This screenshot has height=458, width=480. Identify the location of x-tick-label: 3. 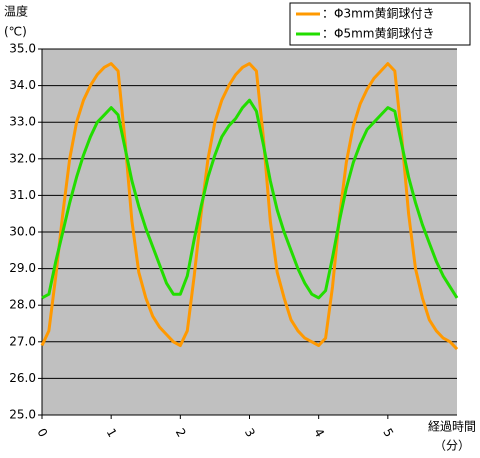
(250, 433).